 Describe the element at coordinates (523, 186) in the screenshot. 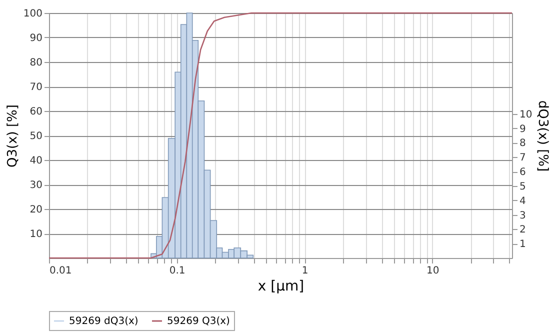

I see `y2-tick-label: 5` at that location.